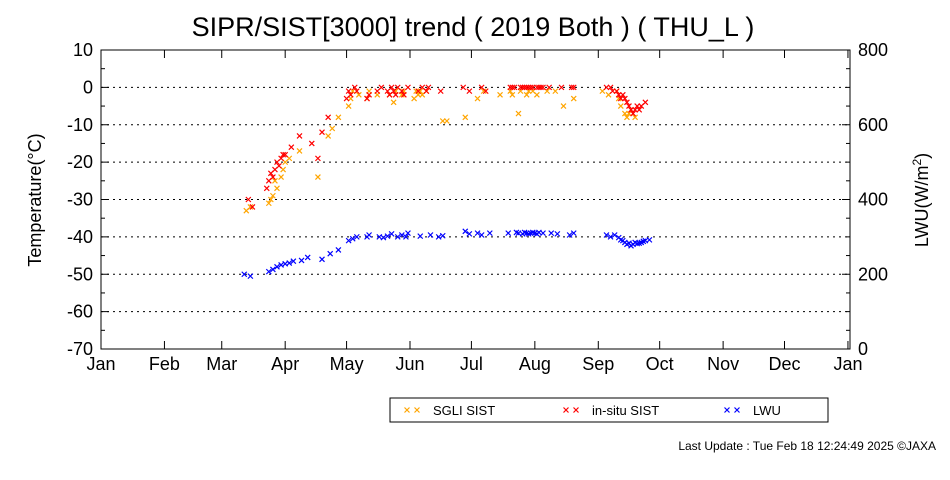 This screenshot has height=480, width=950. What do you see at coordinates (660, 364) in the screenshot?
I see `x-tick-label: Oct` at bounding box center [660, 364].